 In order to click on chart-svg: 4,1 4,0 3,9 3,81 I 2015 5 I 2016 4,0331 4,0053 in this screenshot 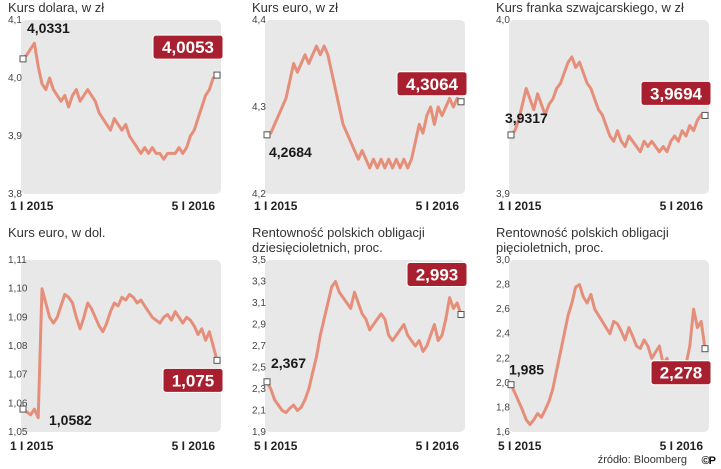, I will do `click(116, 114)`.